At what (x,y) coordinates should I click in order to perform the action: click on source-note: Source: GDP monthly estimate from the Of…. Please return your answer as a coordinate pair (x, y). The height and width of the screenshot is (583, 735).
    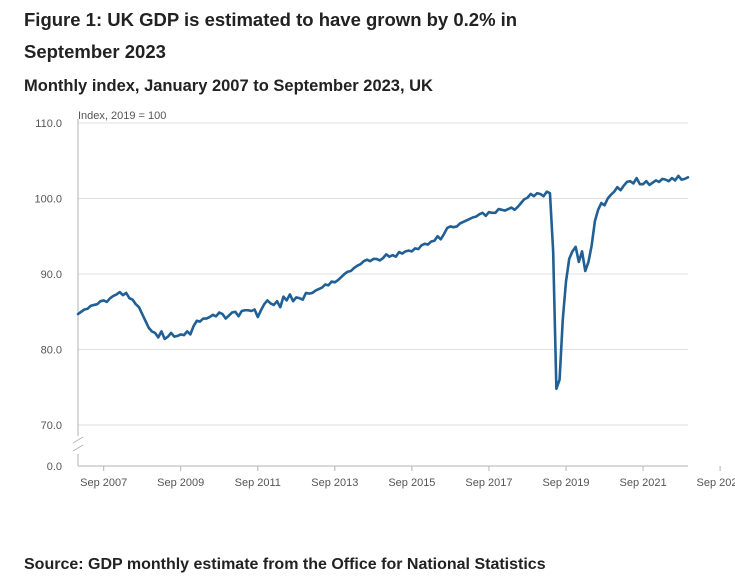
    Looking at the image, I should click on (285, 564).